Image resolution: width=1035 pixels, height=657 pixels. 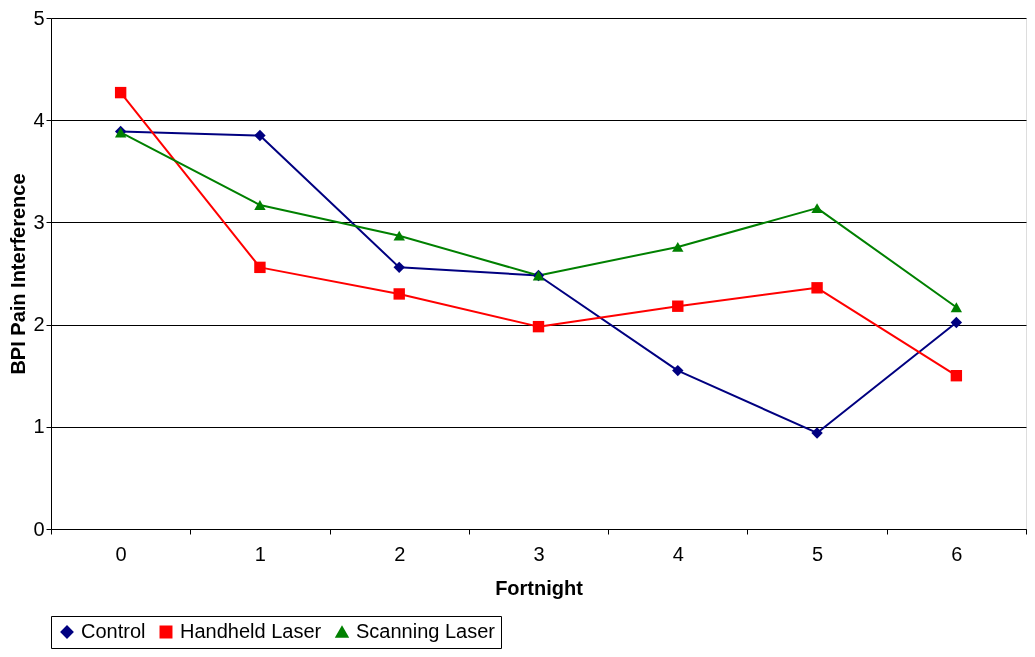 What do you see at coordinates (539, 587) in the screenshot?
I see `x-axis-title: Fortnight` at bounding box center [539, 587].